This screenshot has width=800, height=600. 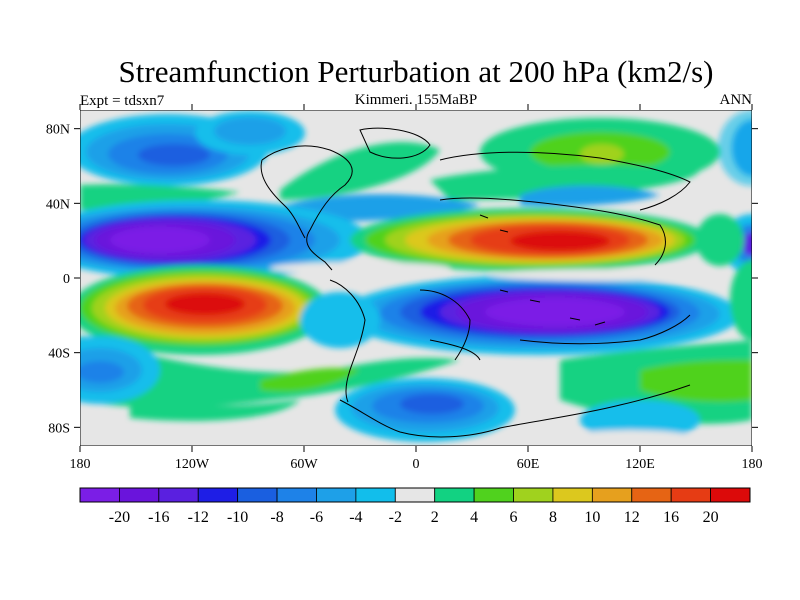 I want to click on colorbar-label: 16, so click(x=671, y=517).